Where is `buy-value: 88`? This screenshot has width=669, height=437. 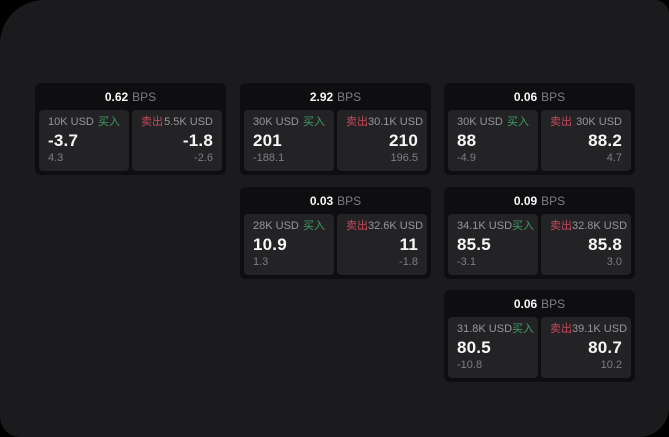 buy-value: 88 is located at coordinates (467, 140).